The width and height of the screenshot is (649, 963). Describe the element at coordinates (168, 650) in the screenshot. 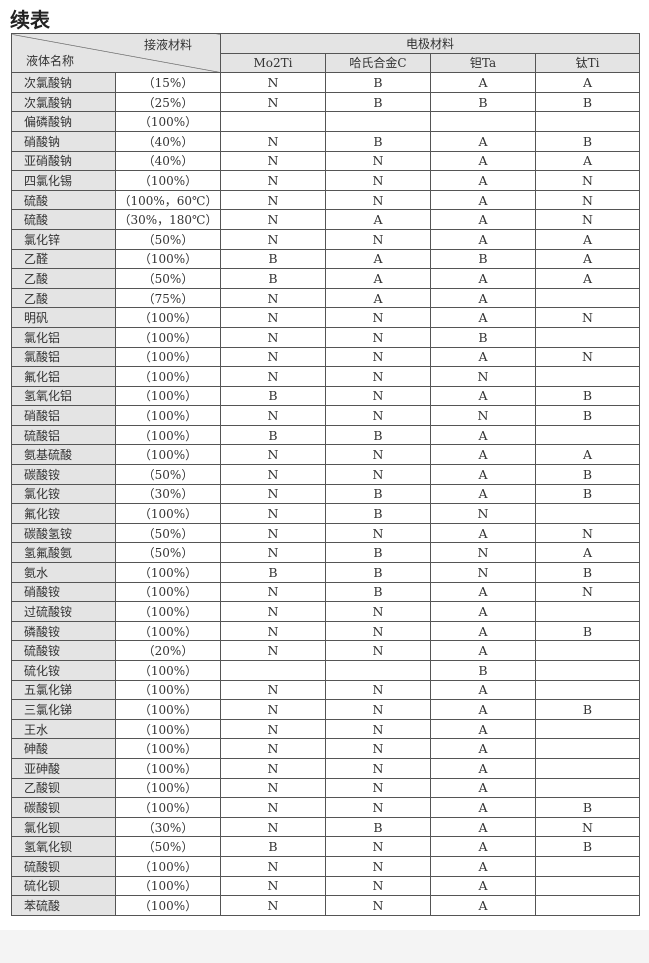

I see `concentration: （20%）` at that location.